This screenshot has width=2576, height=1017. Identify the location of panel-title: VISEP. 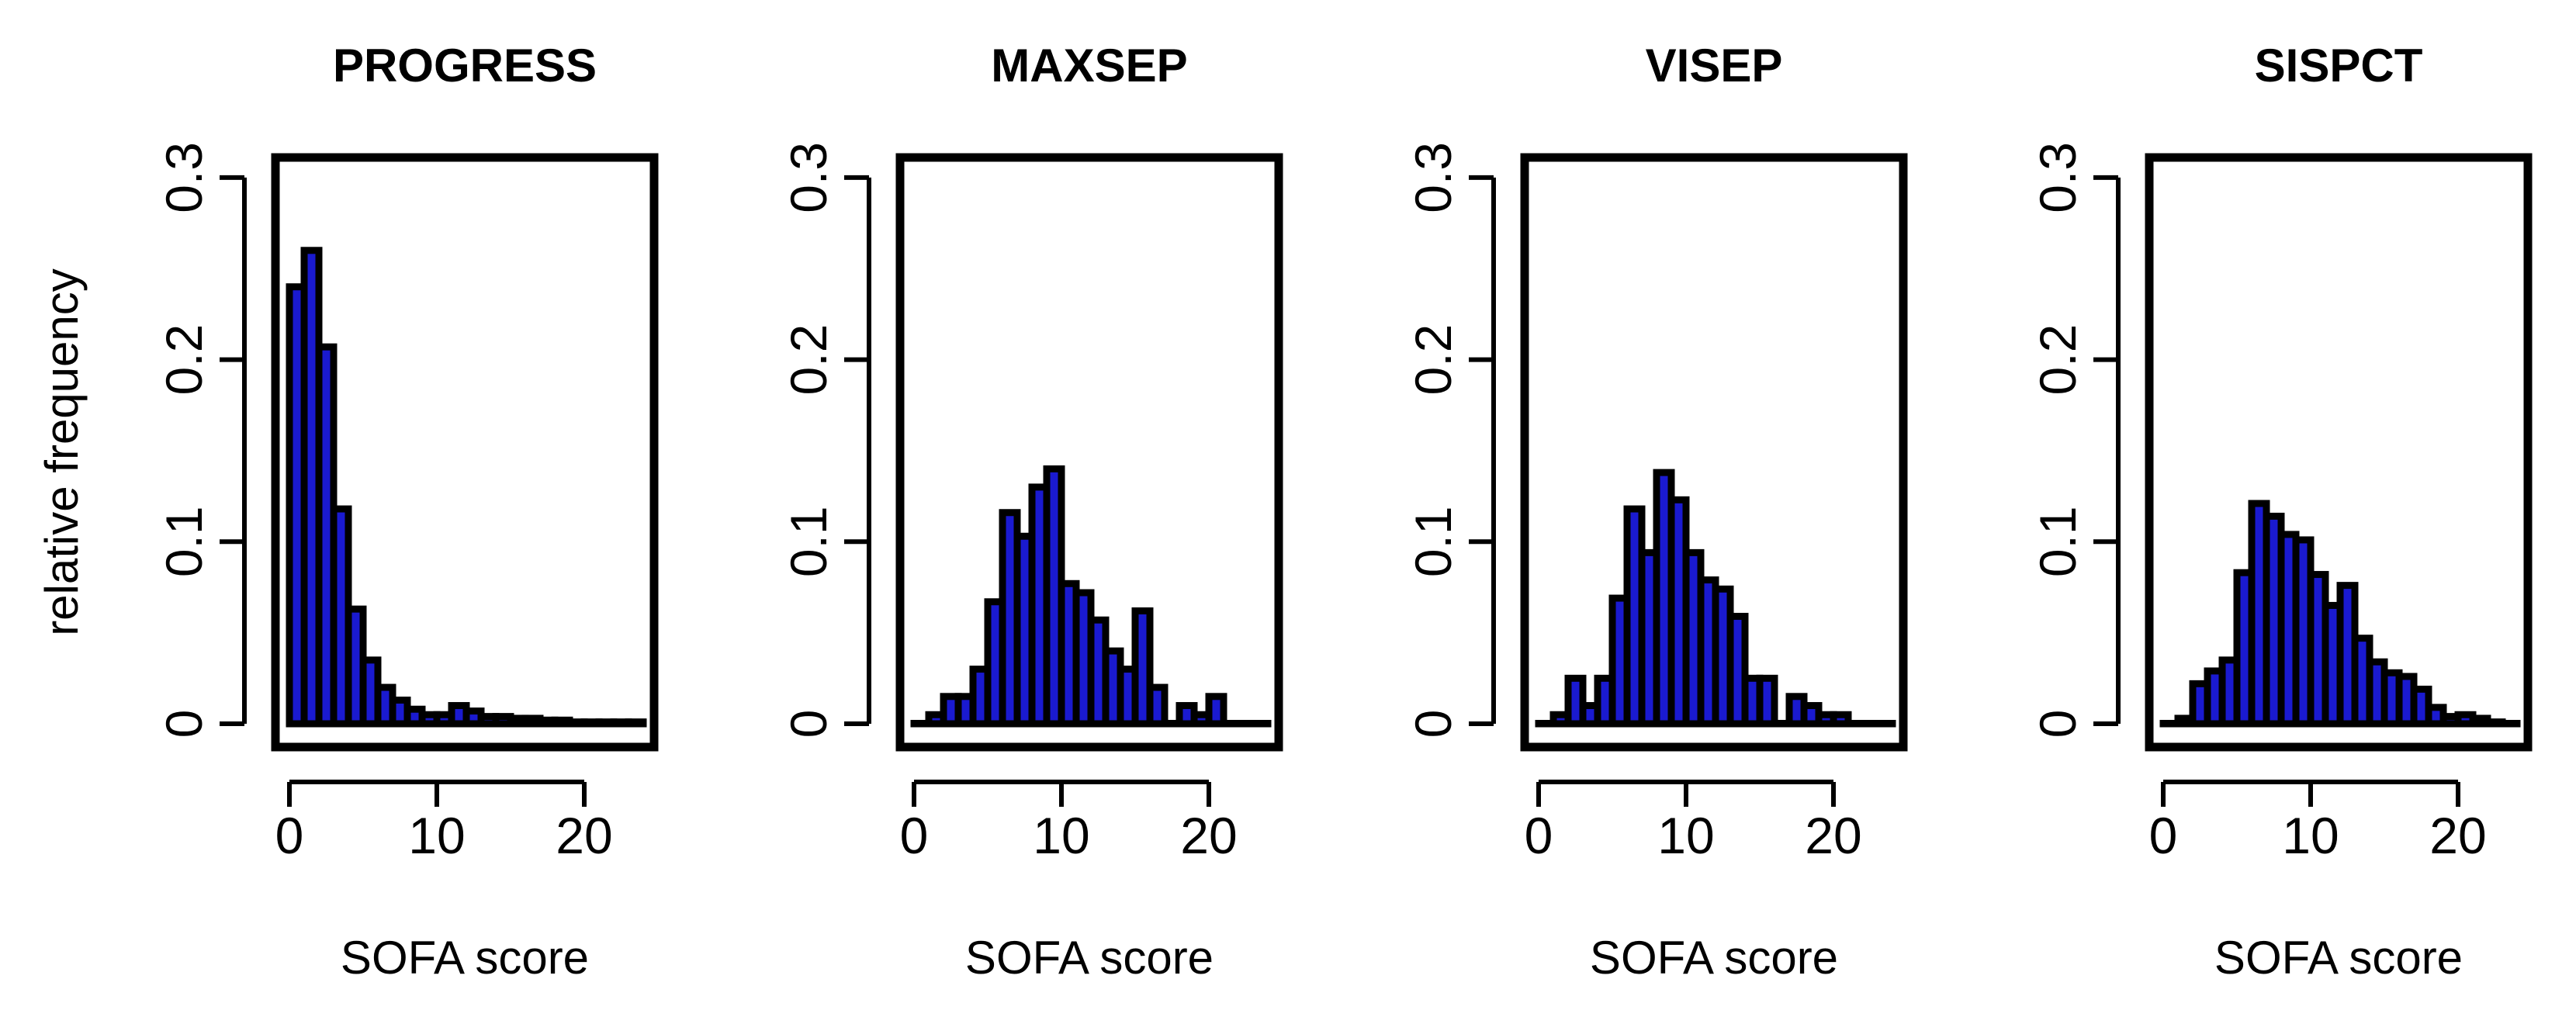
(1714, 66).